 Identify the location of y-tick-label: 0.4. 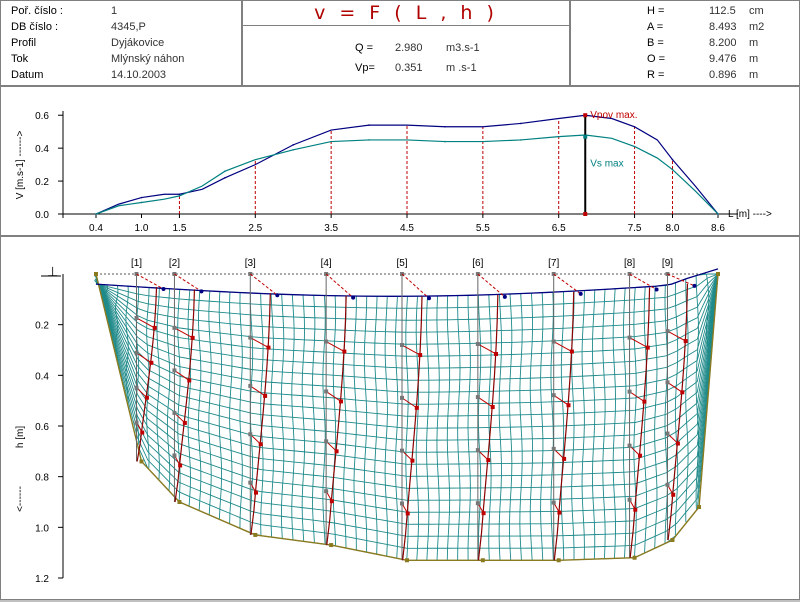
(42, 376).